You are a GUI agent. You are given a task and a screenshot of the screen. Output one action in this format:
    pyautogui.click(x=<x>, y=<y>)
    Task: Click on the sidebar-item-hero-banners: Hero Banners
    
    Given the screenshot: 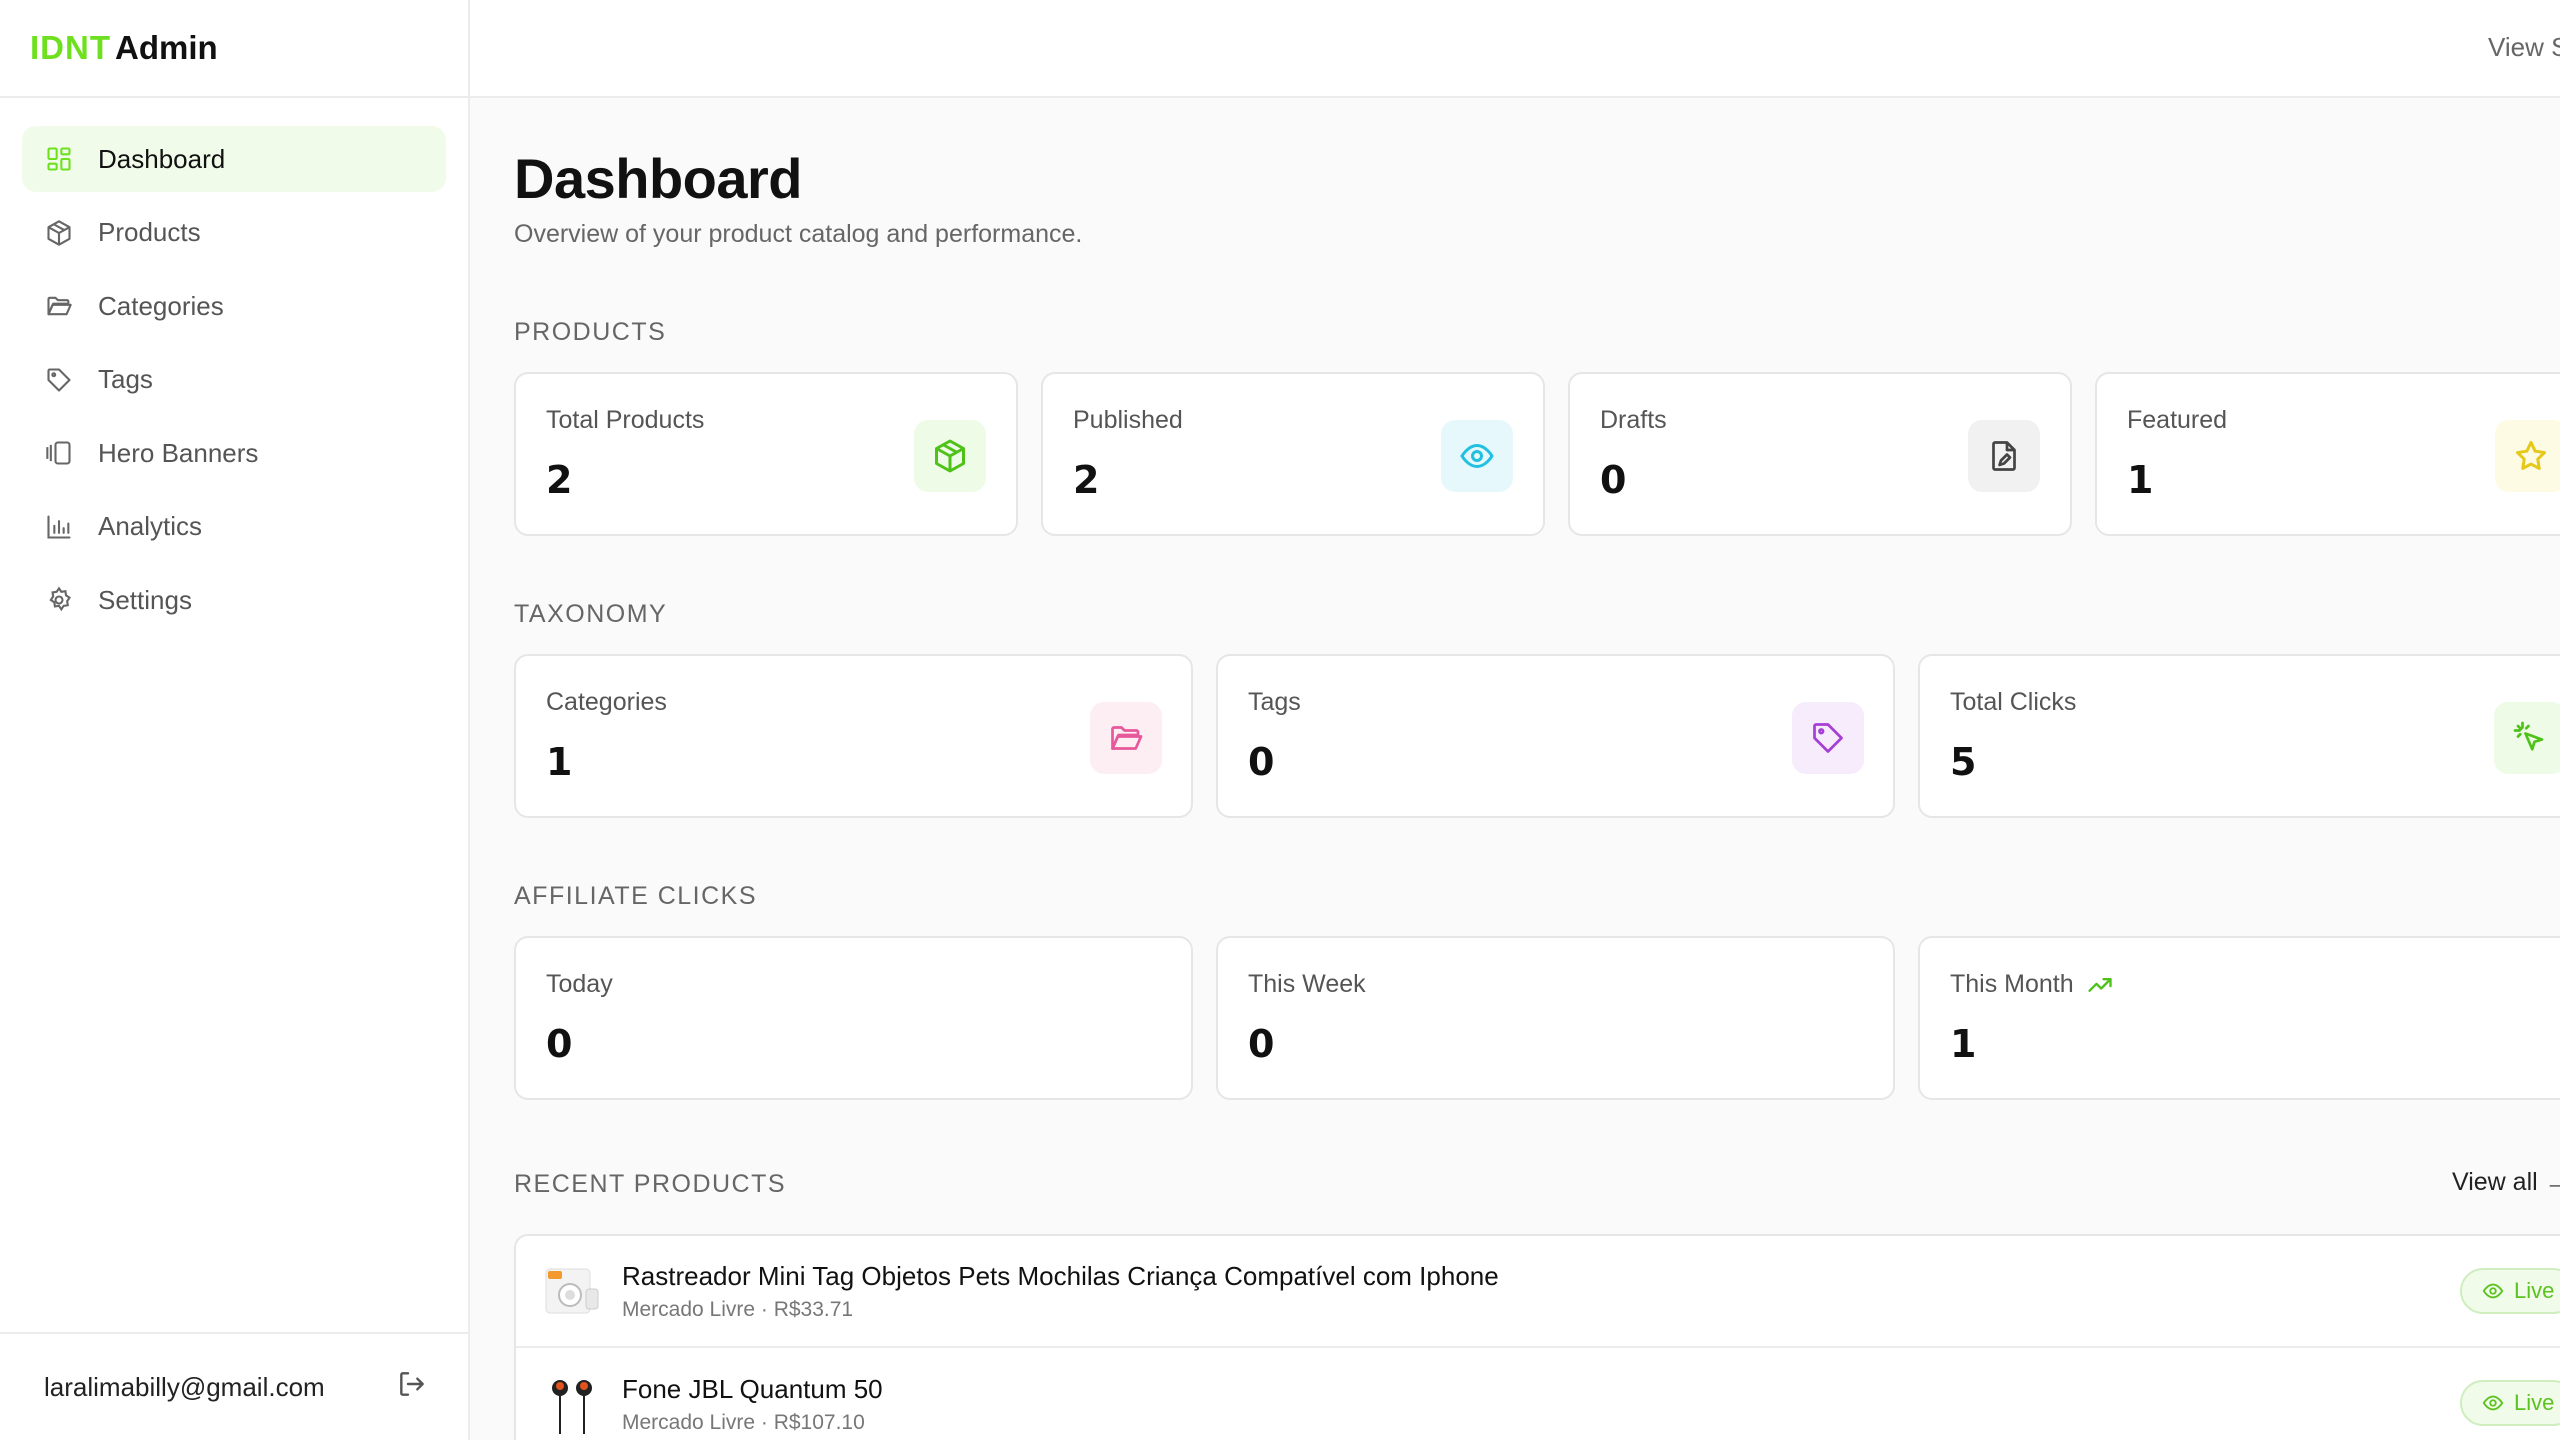 What is the action you would take?
    pyautogui.click(x=234, y=453)
    